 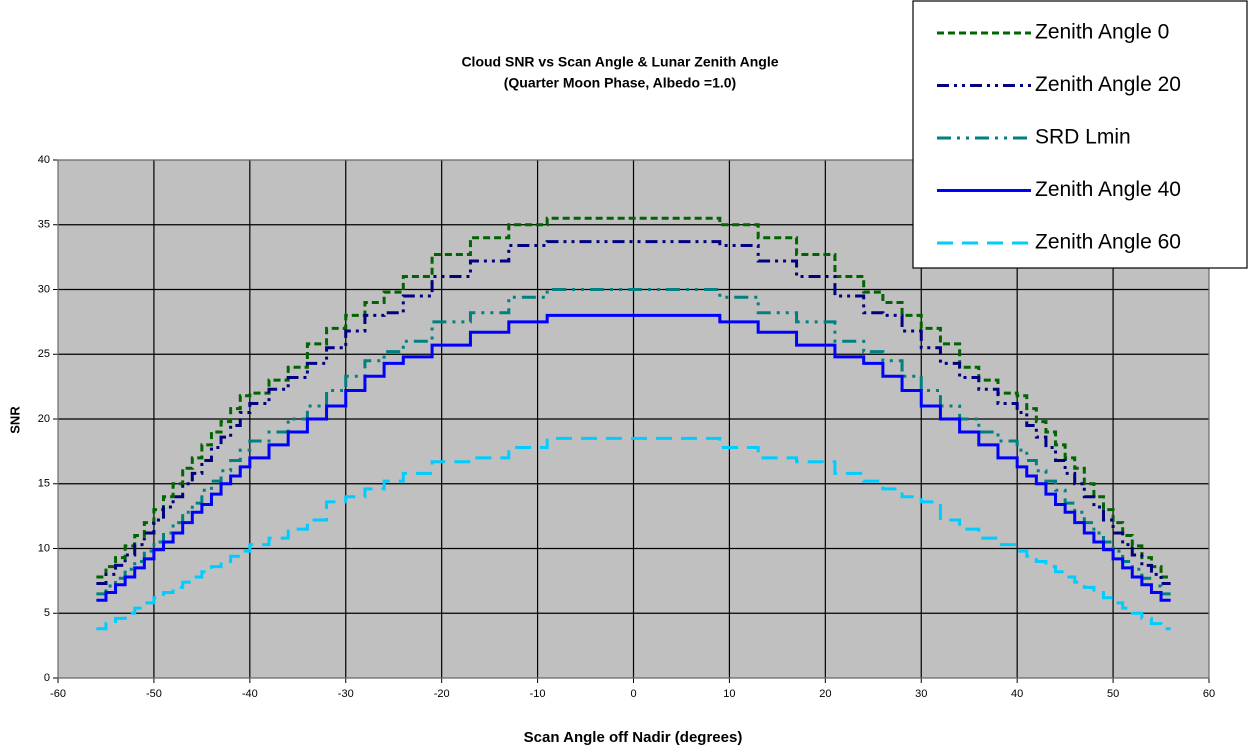 What do you see at coordinates (44, 354) in the screenshot?
I see `y-tick-label: 25` at bounding box center [44, 354].